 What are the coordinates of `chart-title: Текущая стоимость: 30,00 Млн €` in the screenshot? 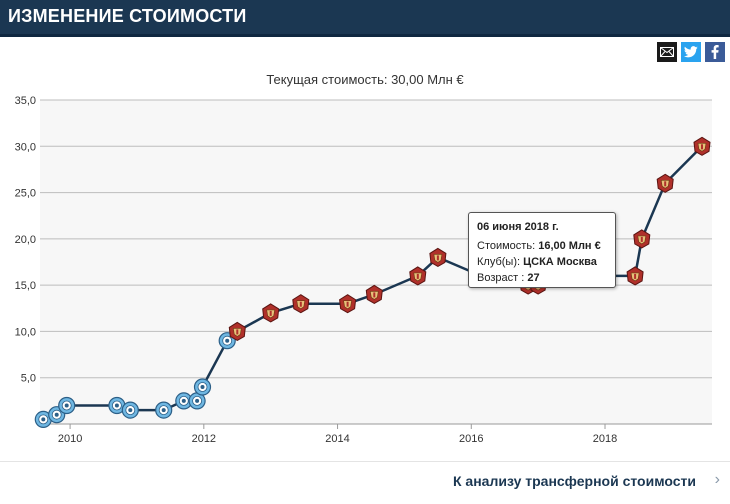 It's located at (365, 79).